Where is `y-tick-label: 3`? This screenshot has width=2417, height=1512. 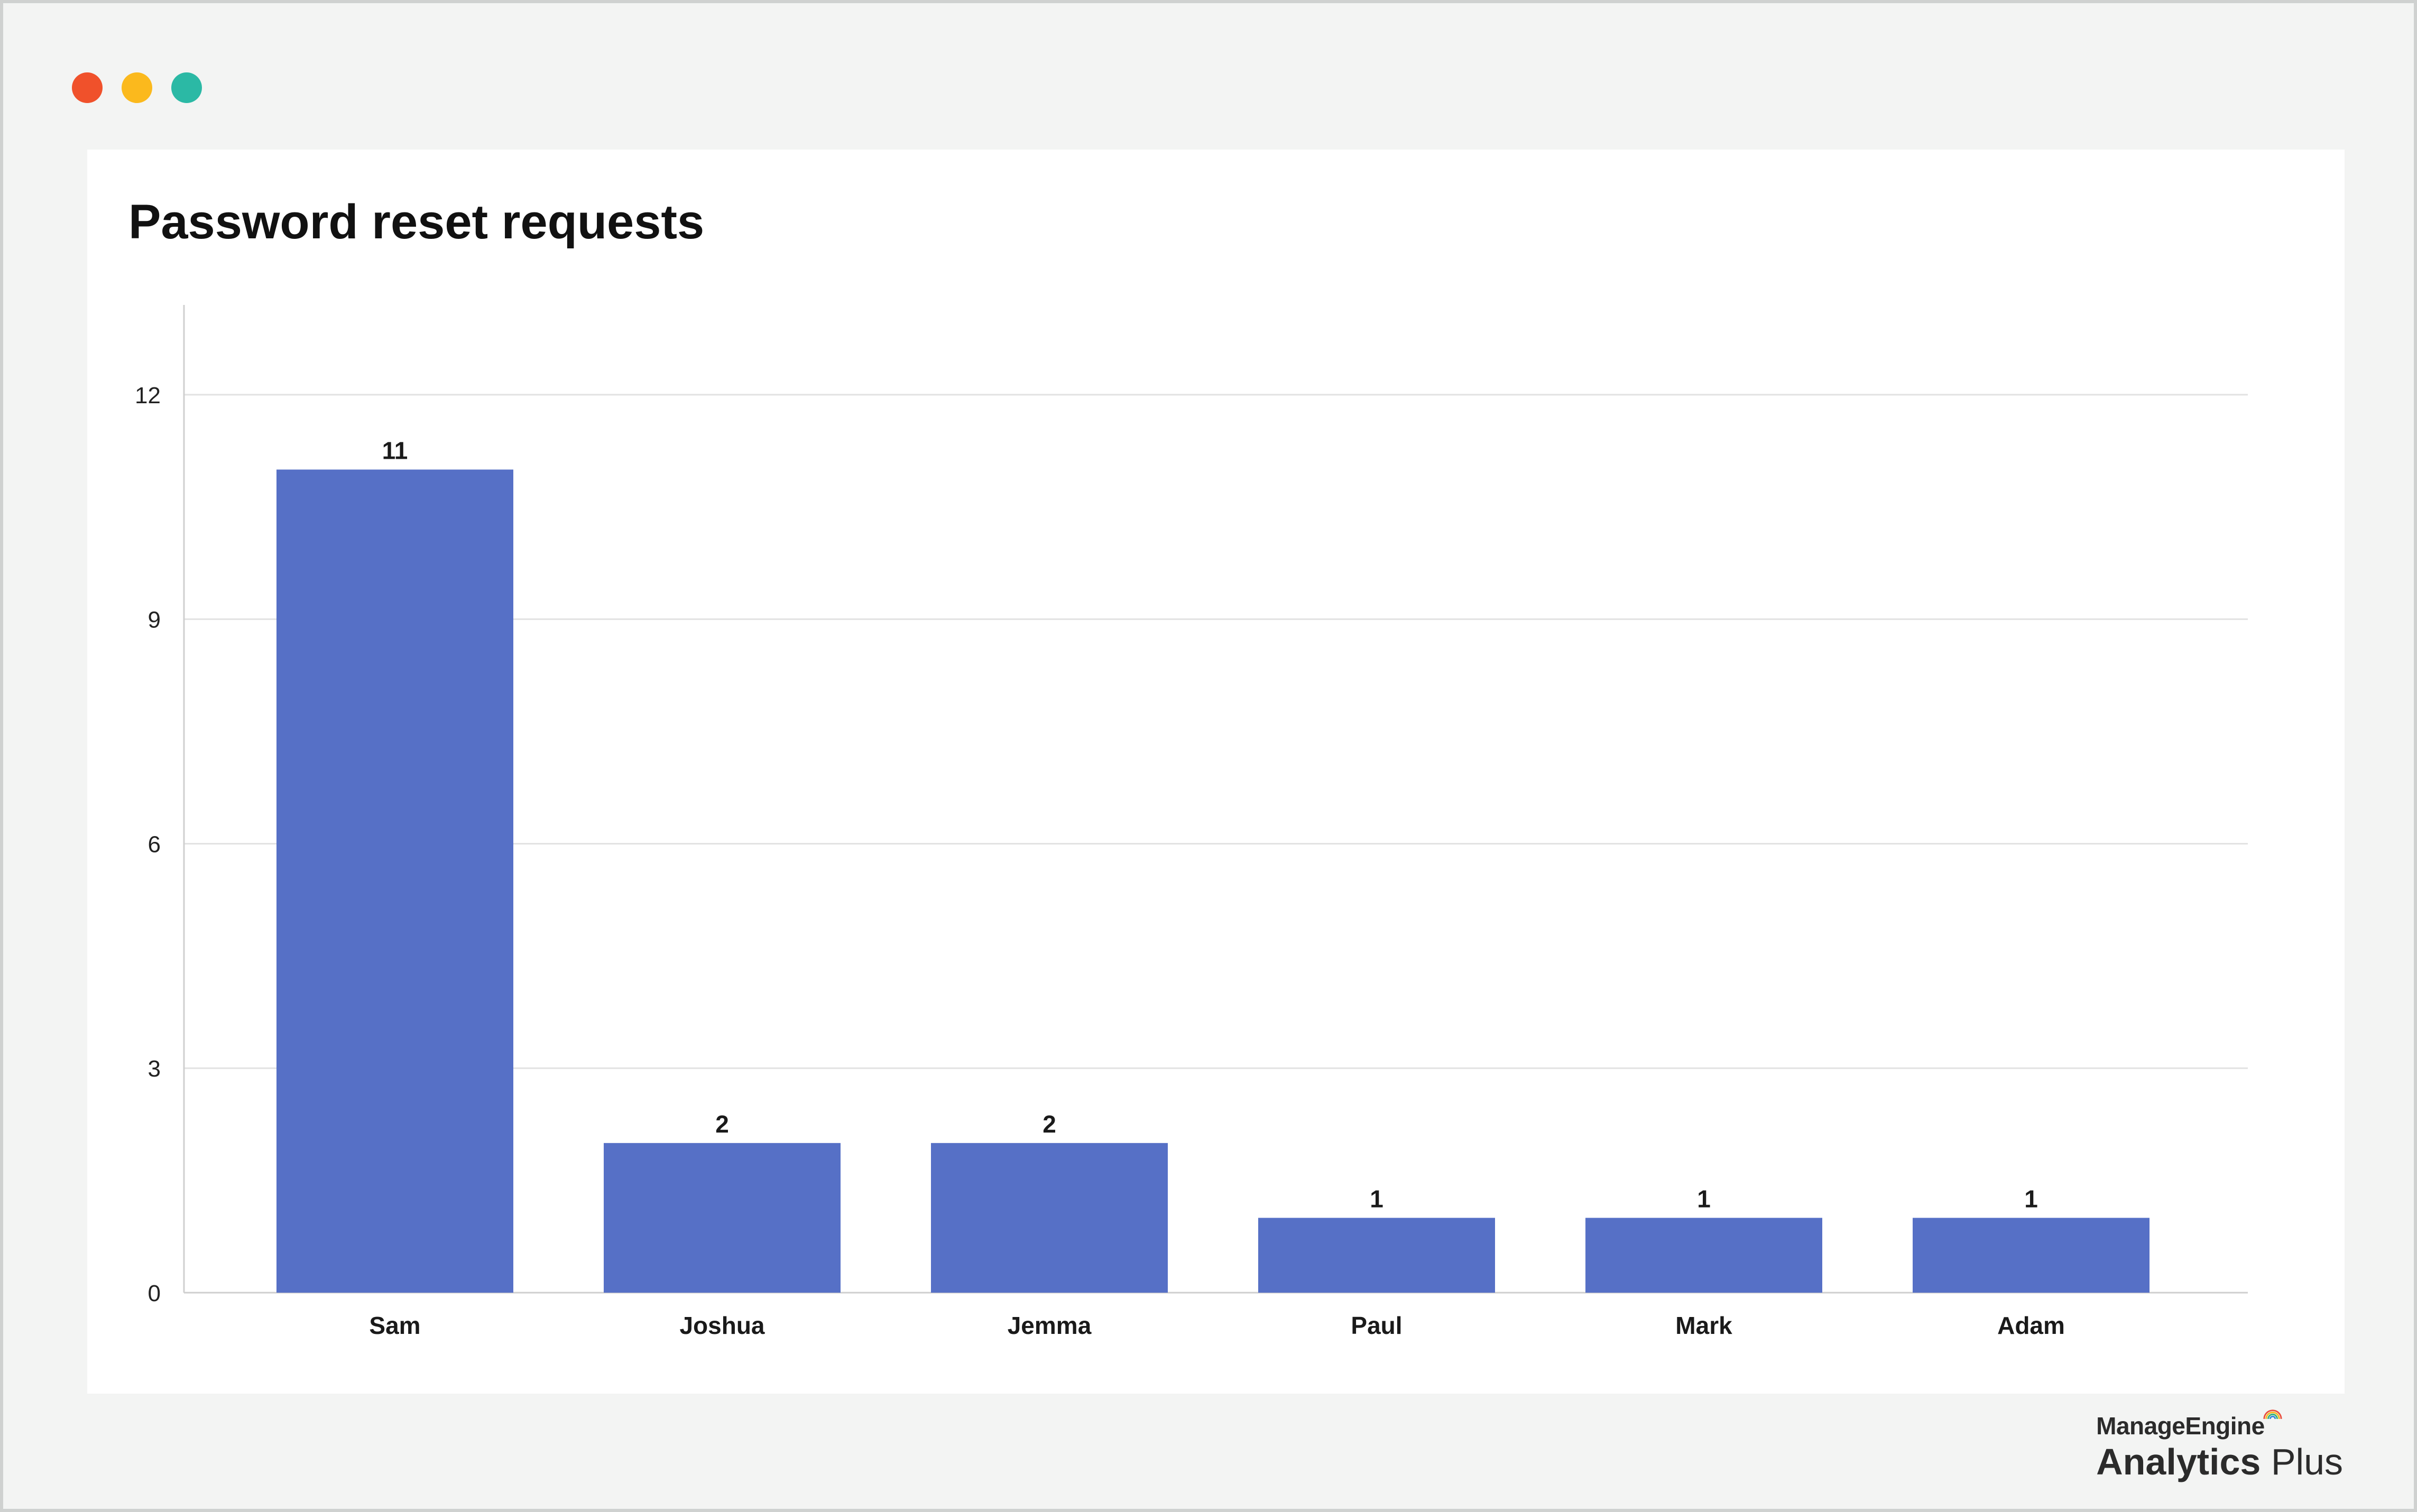 y-tick-label: 3 is located at coordinates (155, 1069).